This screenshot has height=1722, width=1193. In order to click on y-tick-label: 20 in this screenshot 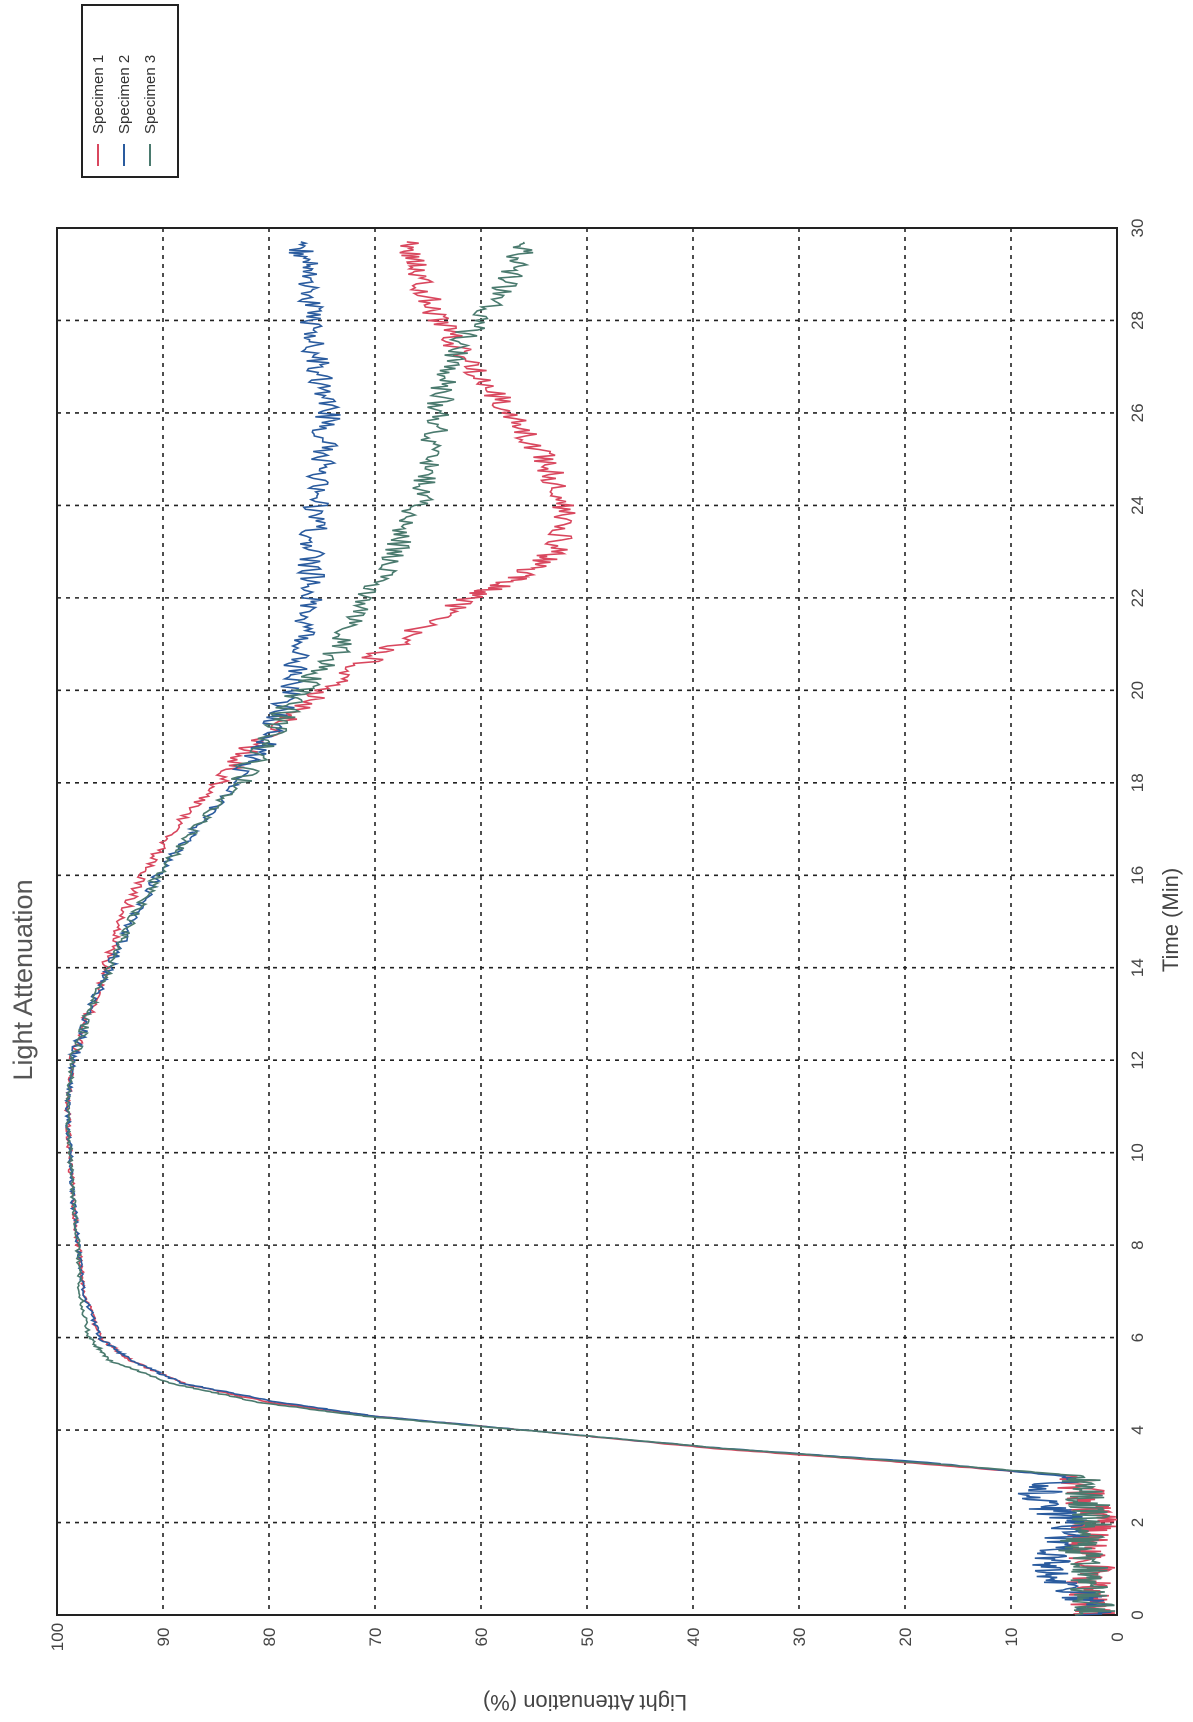, I will do `click(905, 1637)`.